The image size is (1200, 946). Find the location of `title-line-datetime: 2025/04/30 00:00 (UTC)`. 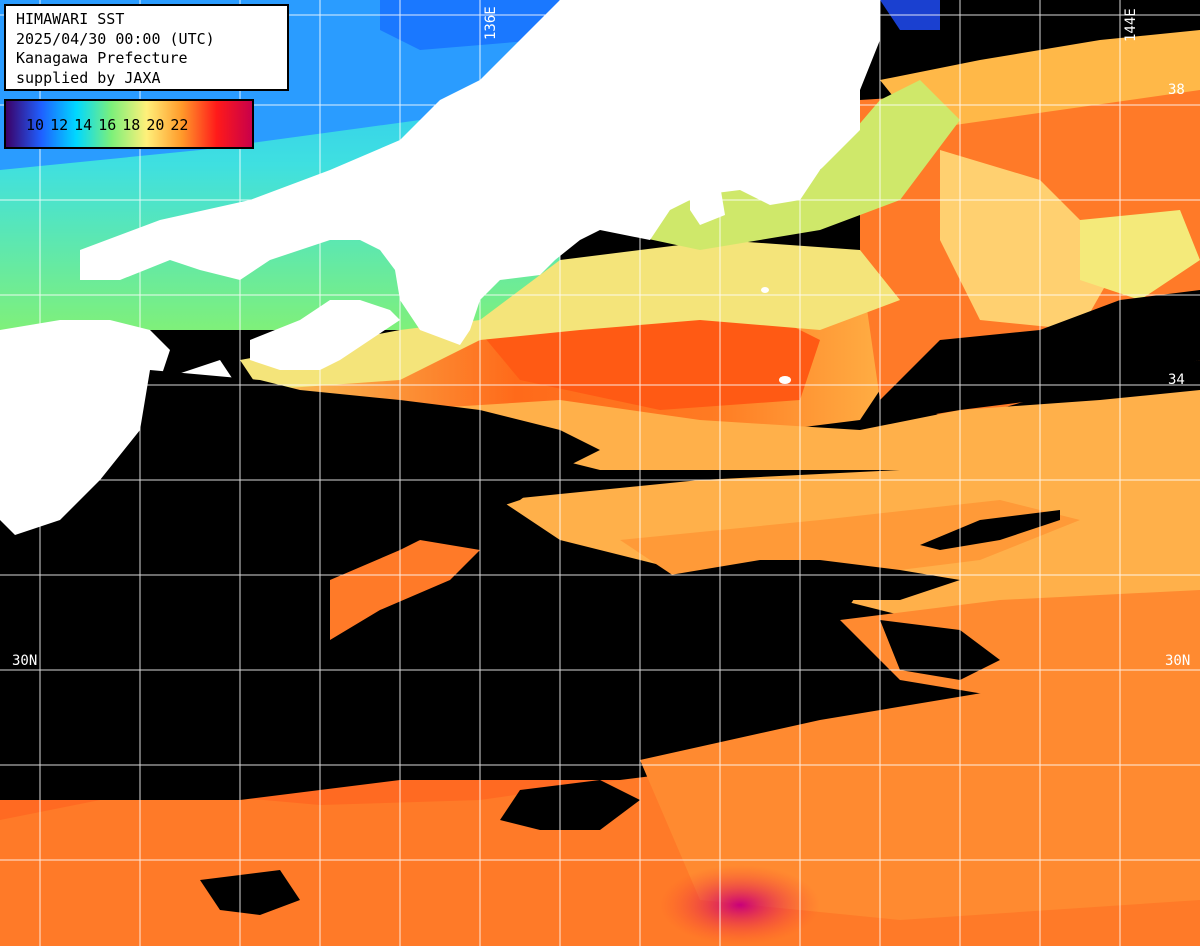

title-line-datetime: 2025/04/30 00:00 (UTC) is located at coordinates (115, 38).